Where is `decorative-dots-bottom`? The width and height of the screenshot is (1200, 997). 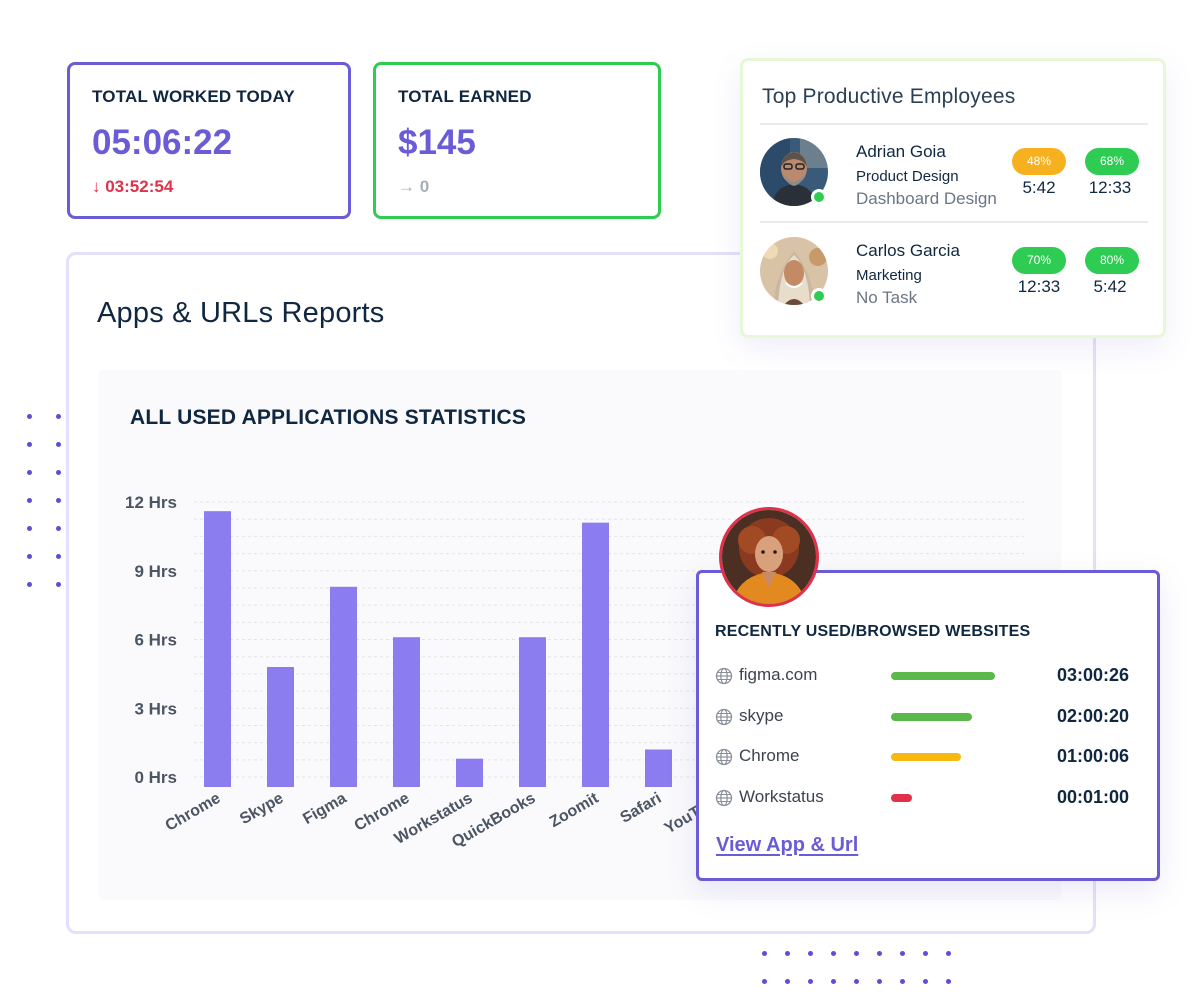 decorative-dots-bottom is located at coordinates (856, 967).